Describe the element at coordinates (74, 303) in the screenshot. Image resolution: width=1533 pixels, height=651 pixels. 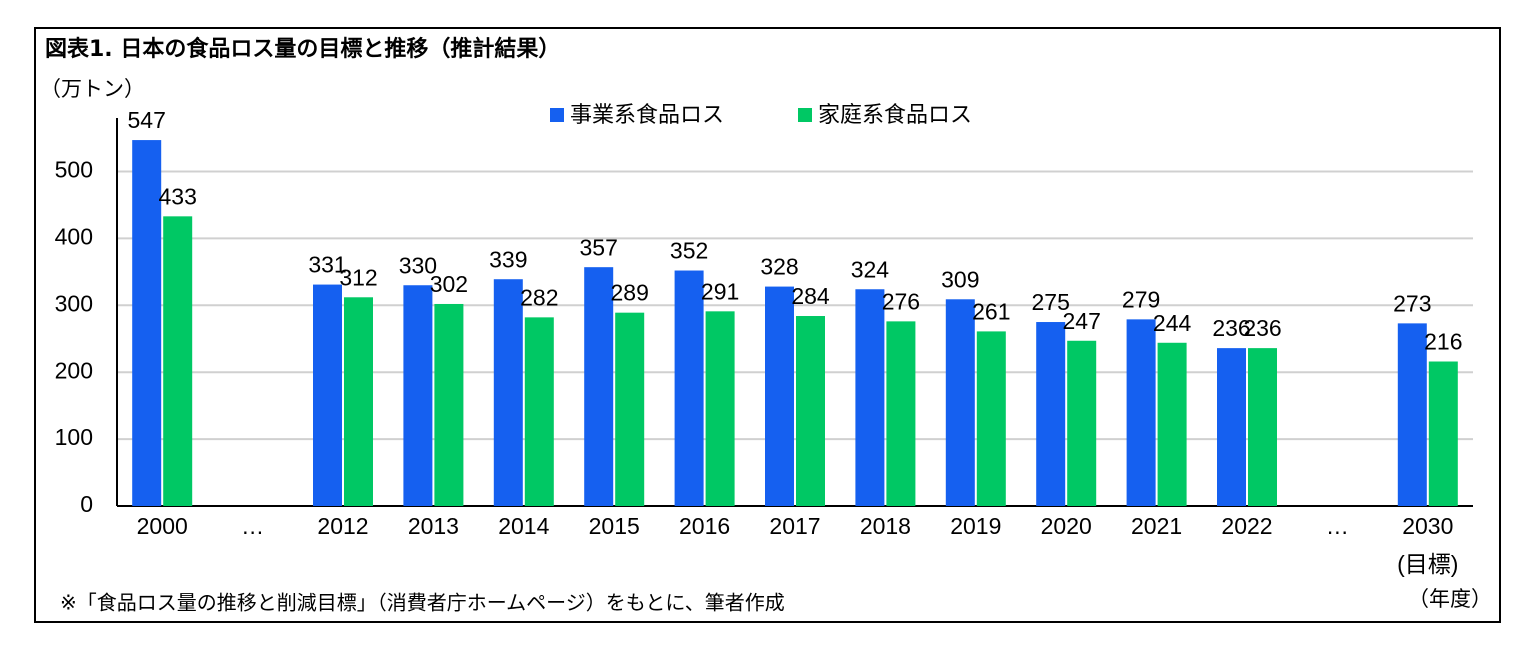
I see `y-tick-label: 300` at that location.